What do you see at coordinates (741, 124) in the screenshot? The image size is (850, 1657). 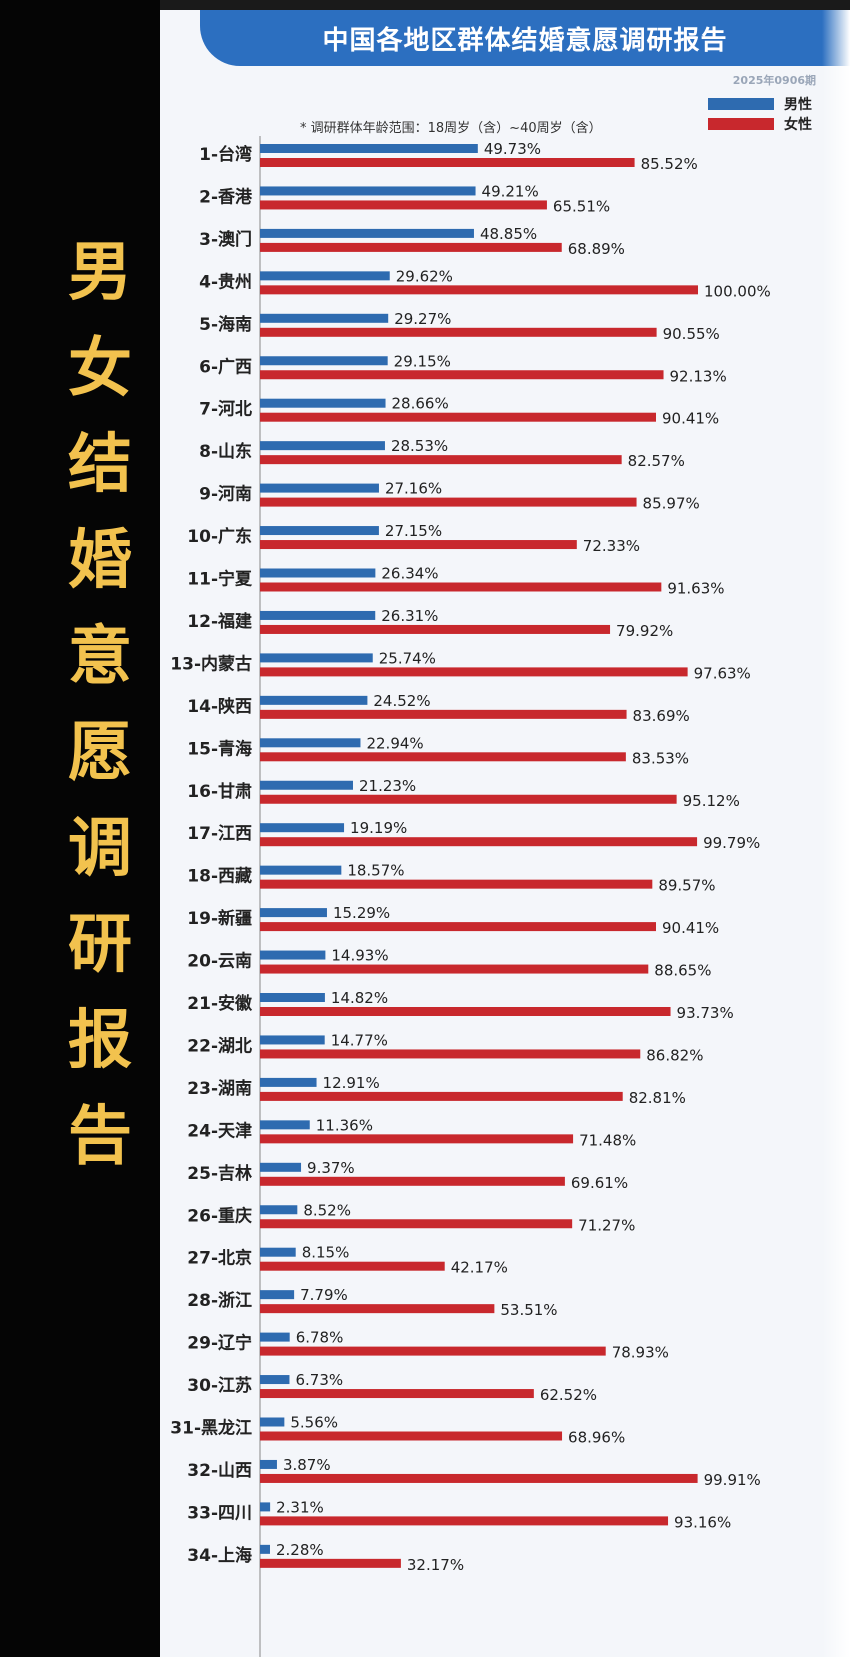 I see `legend-swatch-female` at bounding box center [741, 124].